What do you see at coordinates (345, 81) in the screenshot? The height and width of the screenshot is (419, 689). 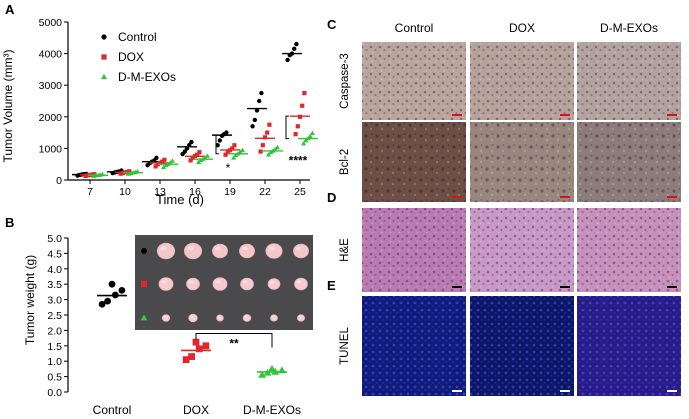 I see `histology-row-label: Caspase-3` at bounding box center [345, 81].